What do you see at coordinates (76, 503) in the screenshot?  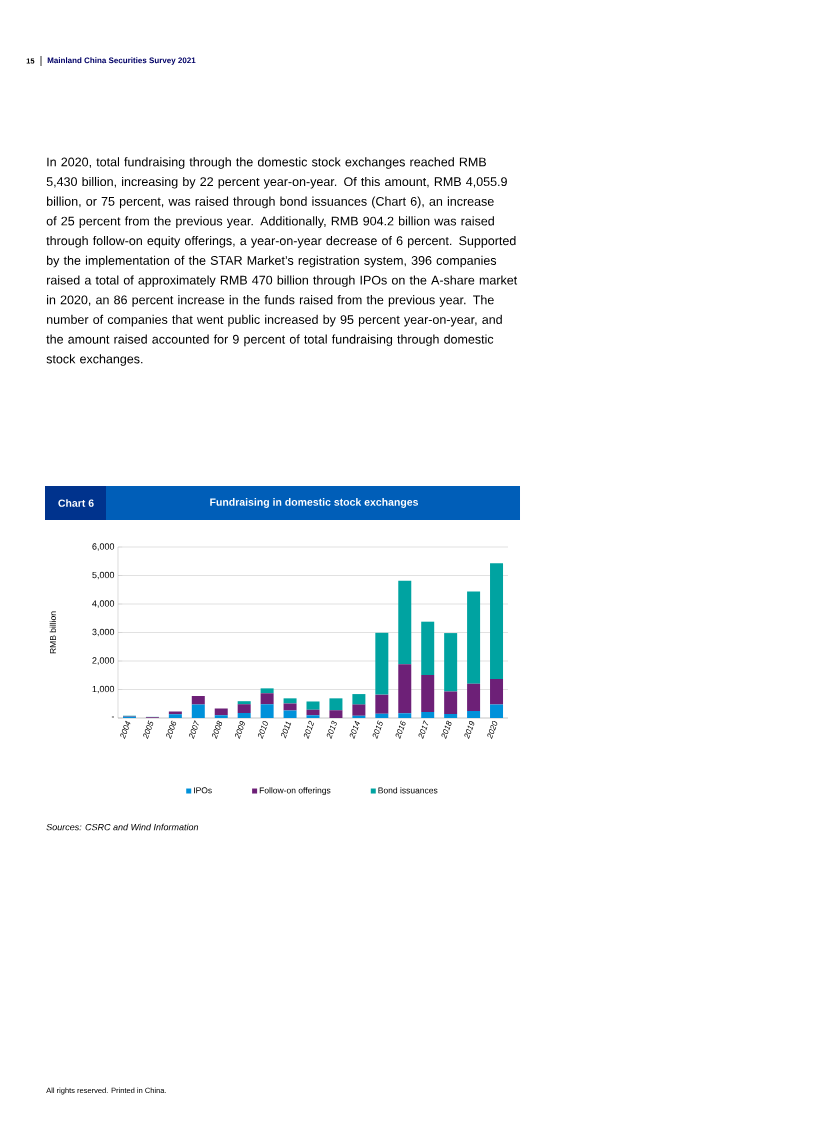 I see `caption: Chart 6` at bounding box center [76, 503].